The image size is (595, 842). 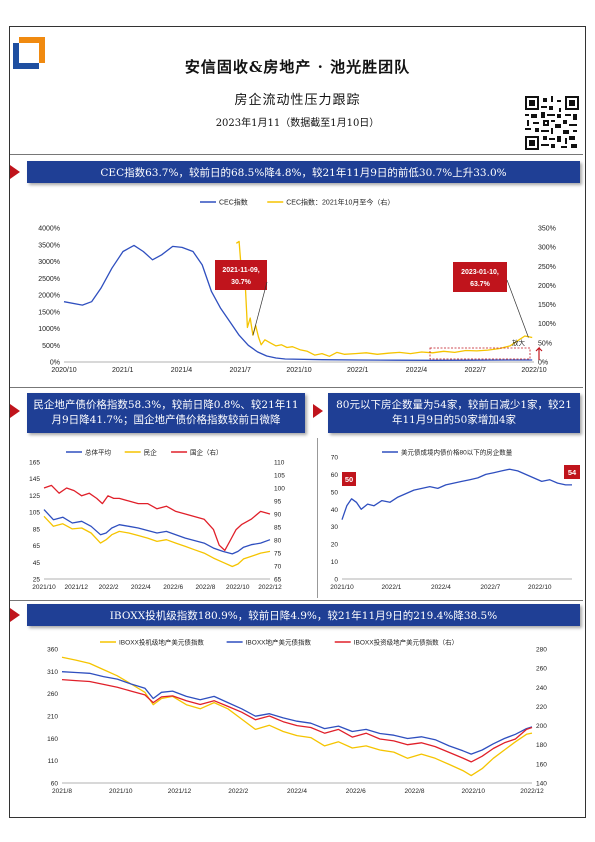 I want to click on y-left-tick-label: 10, so click(x=335, y=562).